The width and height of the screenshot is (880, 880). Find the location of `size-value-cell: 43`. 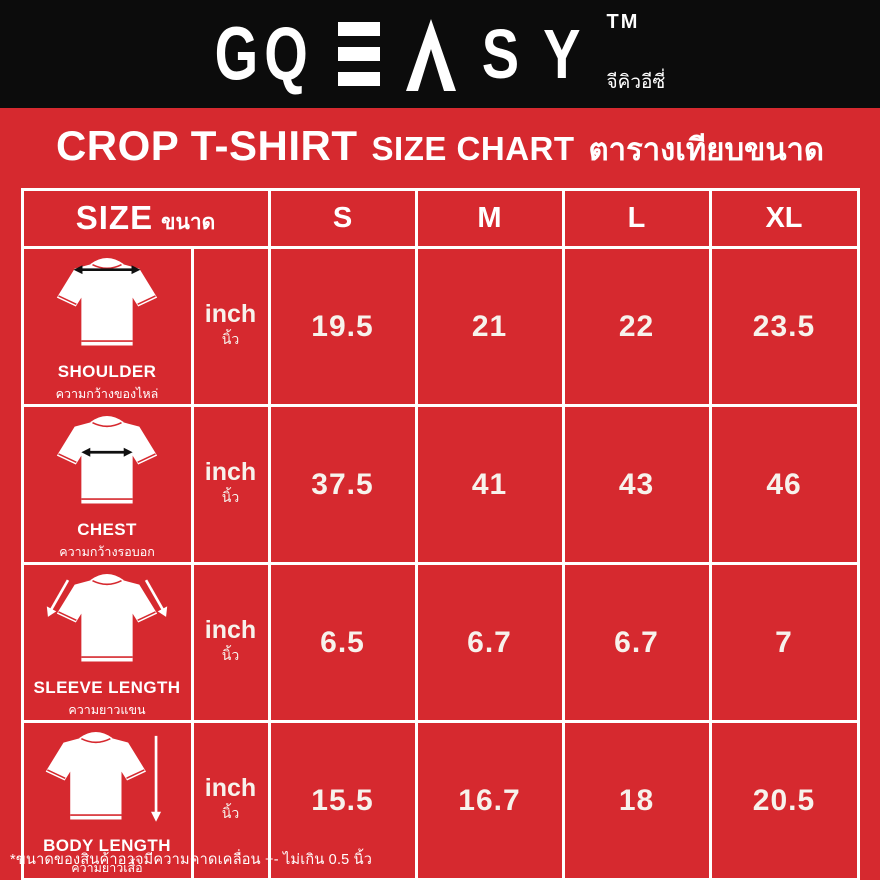

size-value-cell: 43 is located at coordinates (636, 484).